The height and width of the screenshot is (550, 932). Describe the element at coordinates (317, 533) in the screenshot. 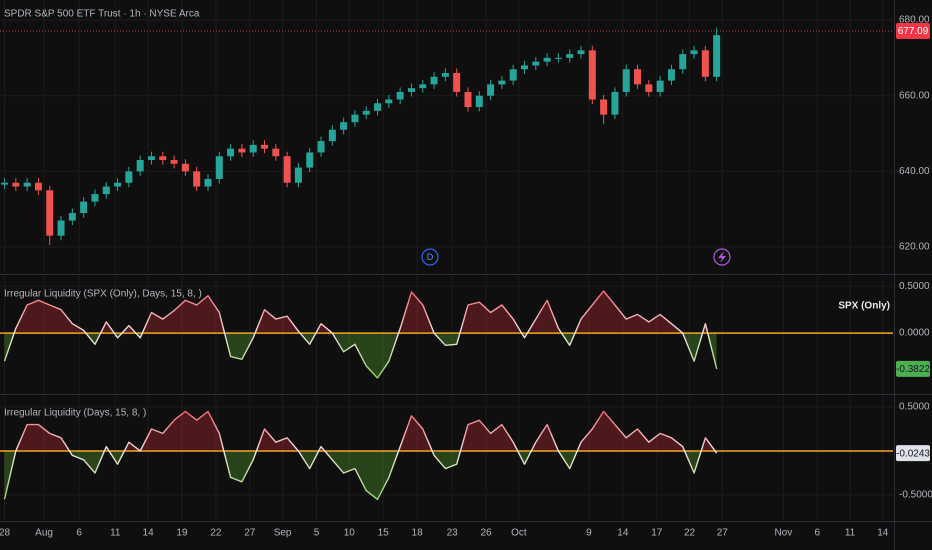

I see `x-tick-label: 5` at that location.